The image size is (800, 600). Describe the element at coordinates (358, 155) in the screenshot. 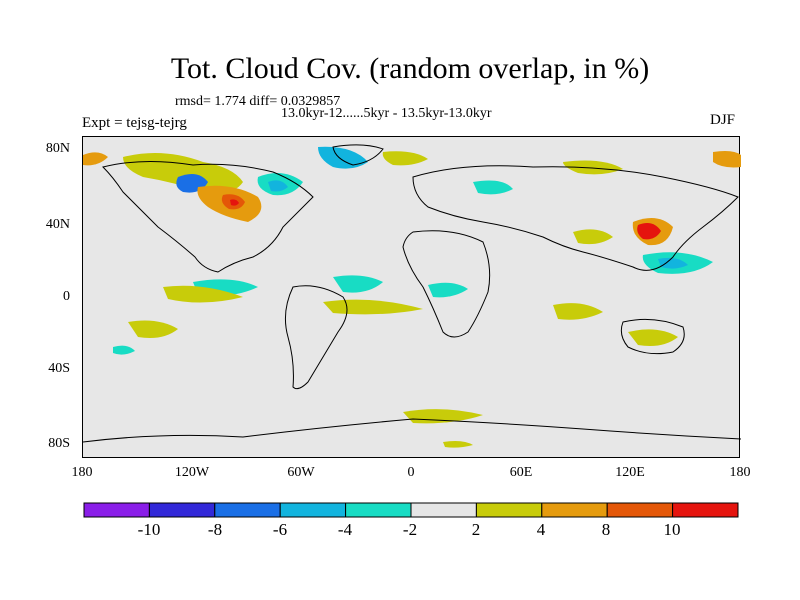

I see `coast-greenland` at that location.